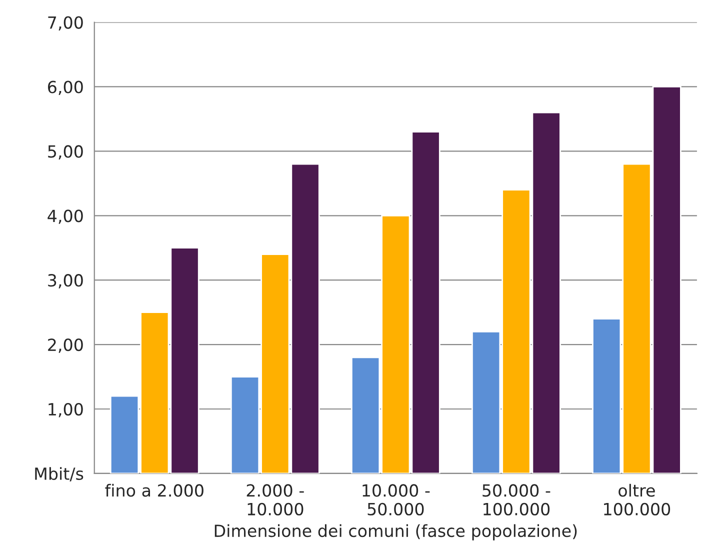  What do you see at coordinates (637, 500) in the screenshot?
I see `x-tick-label: oltre 100.000` at bounding box center [637, 500].